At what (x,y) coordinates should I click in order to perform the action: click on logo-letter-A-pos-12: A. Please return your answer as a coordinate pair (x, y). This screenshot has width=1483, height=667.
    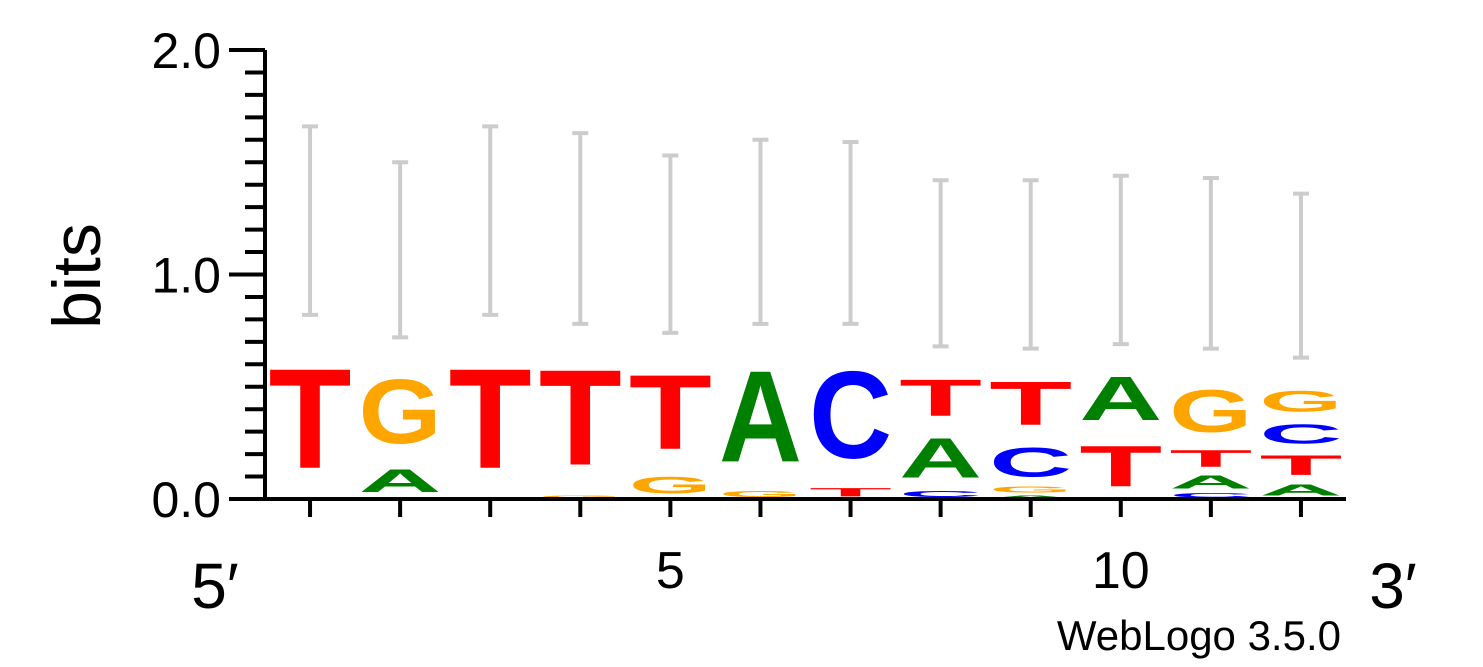
    Looking at the image, I should click on (1301, 490).